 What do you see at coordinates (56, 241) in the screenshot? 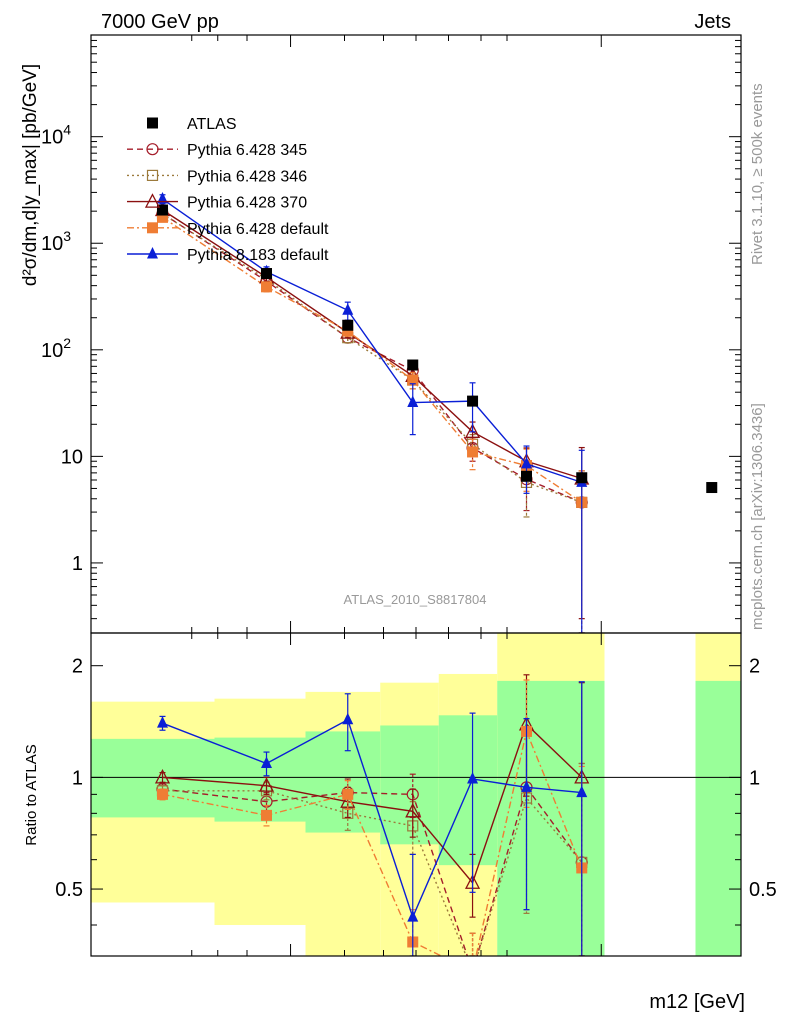
I see `main-y-tick-label: 10³` at bounding box center [56, 241].